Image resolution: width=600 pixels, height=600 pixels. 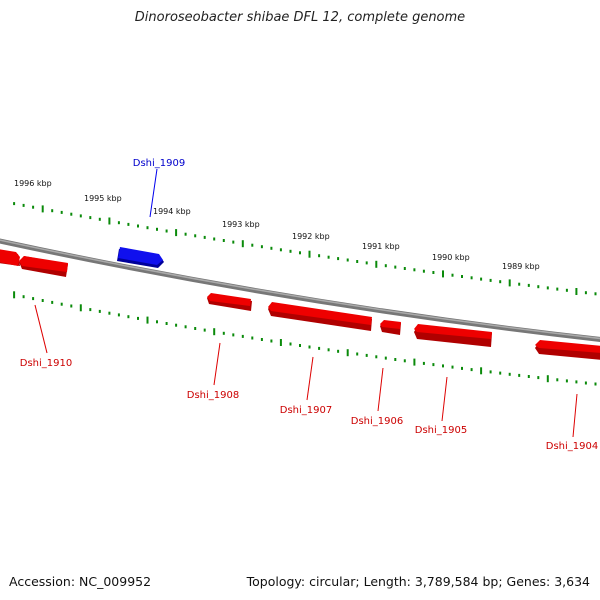 What do you see at coordinates (451, 257) in the screenshot?
I see `ruler-label: 1990 kbp` at bounding box center [451, 257].